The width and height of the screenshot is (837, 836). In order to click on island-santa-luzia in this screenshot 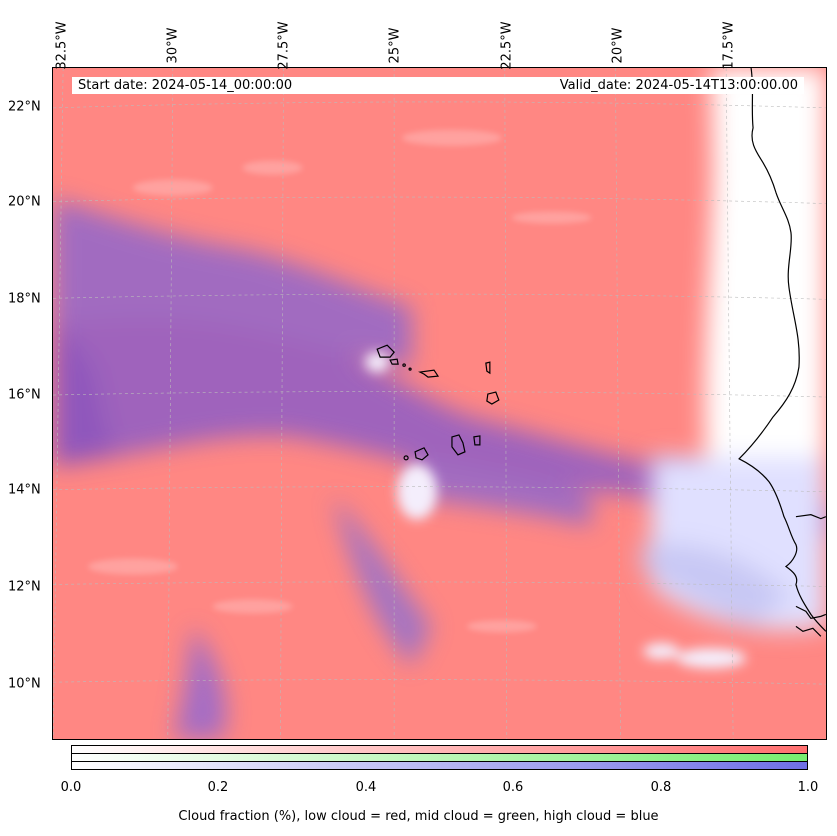, I will do `click(404, 365)`.